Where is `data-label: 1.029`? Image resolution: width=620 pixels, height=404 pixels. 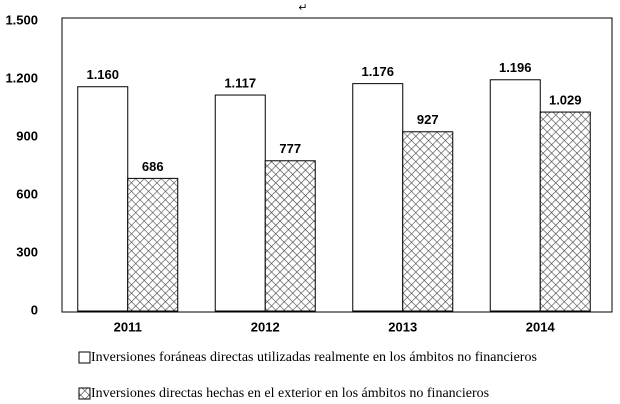 data-label: 1.029 is located at coordinates (565, 99).